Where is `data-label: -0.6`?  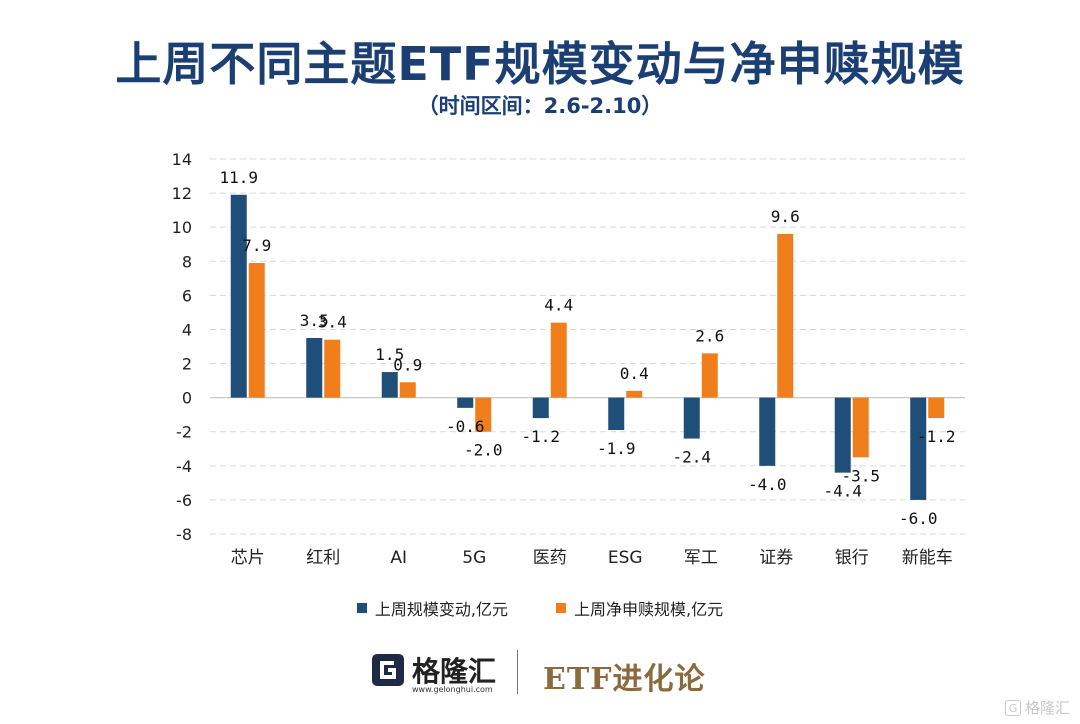 data-label: -0.6 is located at coordinates (465, 426).